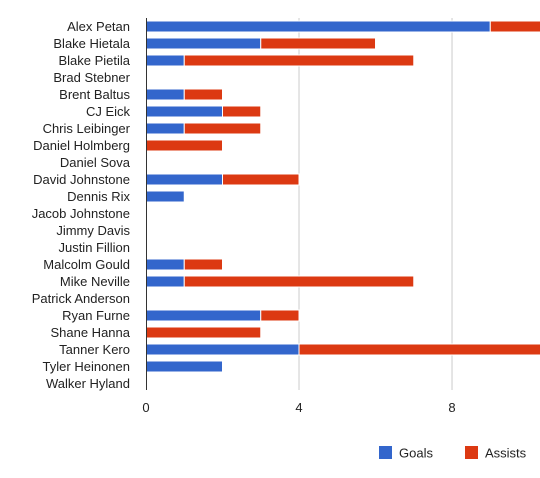 The width and height of the screenshot is (540, 478). Describe the element at coordinates (94, 247) in the screenshot. I see `category-label: Justin Fillion` at that location.